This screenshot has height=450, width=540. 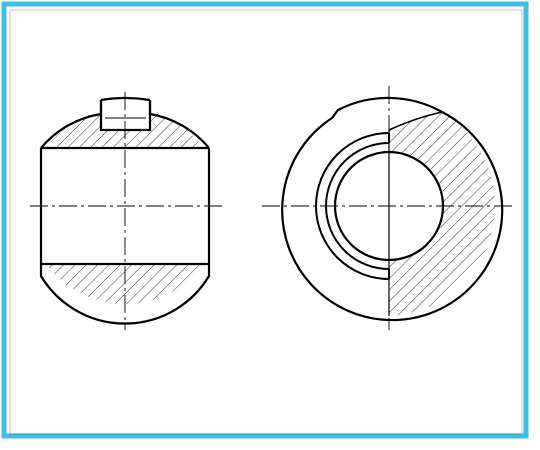 I want to click on lower-arc, so click(x=125, y=294).